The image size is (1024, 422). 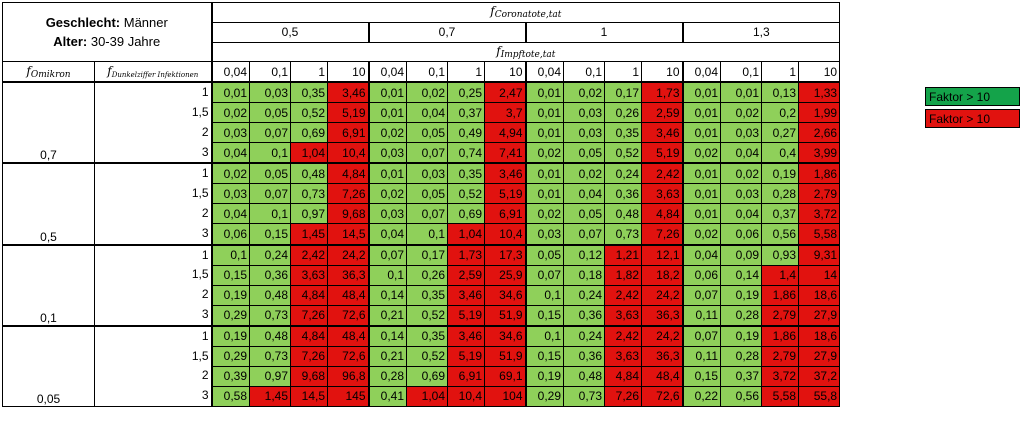 I want to click on value-cell: 72,6, so click(x=348, y=356).